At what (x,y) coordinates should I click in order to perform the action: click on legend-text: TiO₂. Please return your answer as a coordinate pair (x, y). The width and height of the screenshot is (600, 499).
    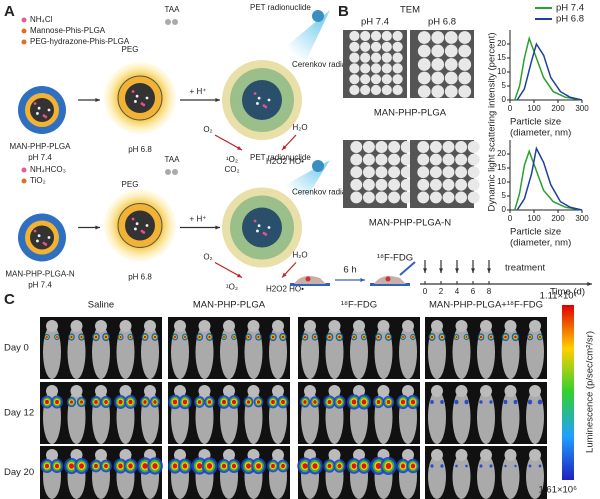
    Looking at the image, I should click on (38, 180).